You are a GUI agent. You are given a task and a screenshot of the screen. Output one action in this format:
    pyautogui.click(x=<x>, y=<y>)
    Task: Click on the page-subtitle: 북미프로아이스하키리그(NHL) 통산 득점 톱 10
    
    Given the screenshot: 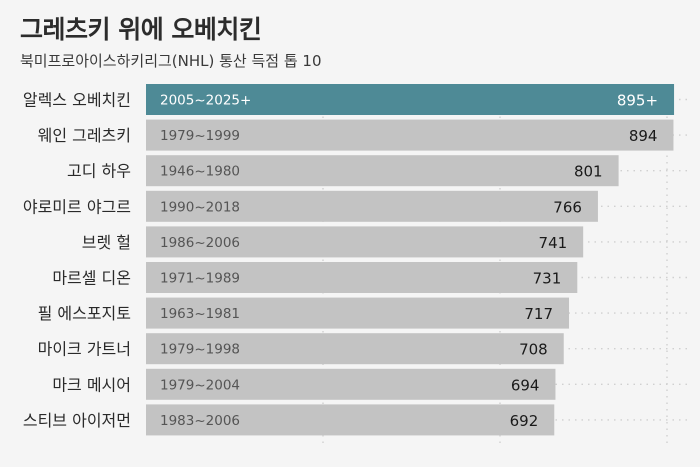 What is the action you would take?
    pyautogui.click(x=171, y=61)
    